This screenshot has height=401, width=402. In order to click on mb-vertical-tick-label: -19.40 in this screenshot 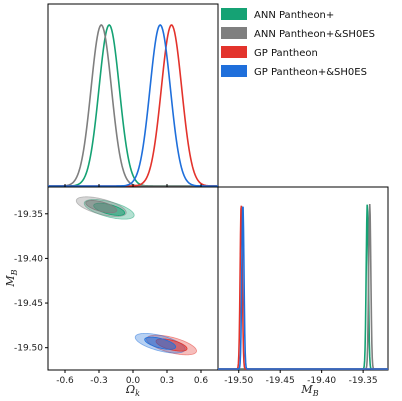, I will do `click(28, 259)`.